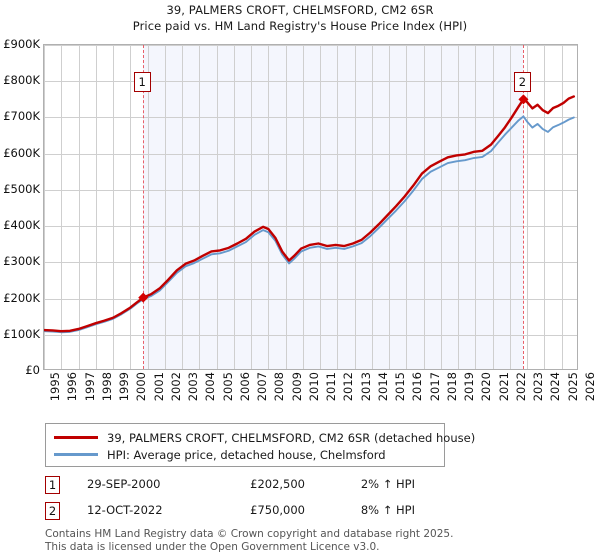 The height and width of the screenshot is (560, 600). Describe the element at coordinates (277, 510) in the screenshot. I see `transaction-price: £750,000` at that location.